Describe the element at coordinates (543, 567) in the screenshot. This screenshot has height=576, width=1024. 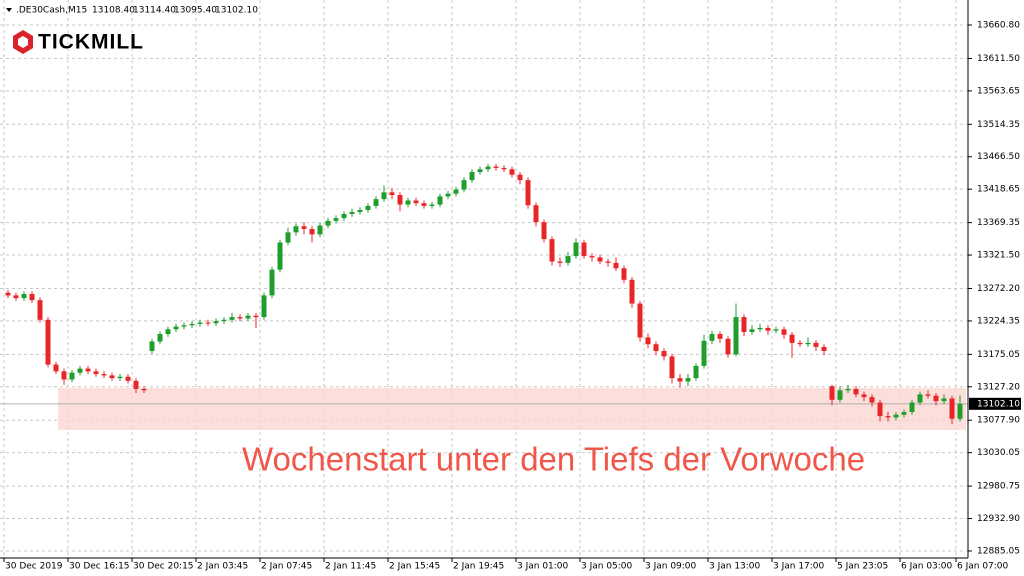
I see `x-tick-label: 3 Jan 01:00` at that location.